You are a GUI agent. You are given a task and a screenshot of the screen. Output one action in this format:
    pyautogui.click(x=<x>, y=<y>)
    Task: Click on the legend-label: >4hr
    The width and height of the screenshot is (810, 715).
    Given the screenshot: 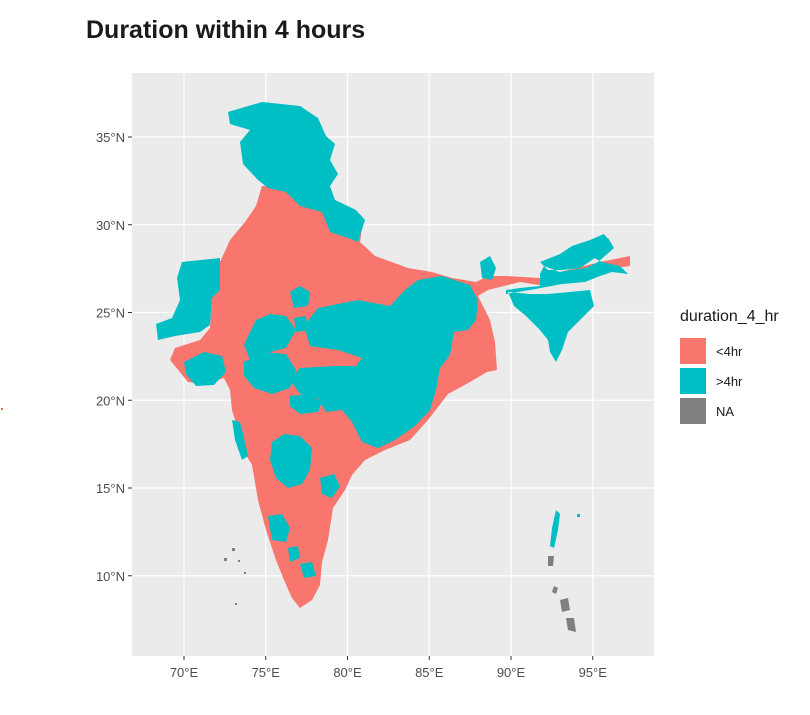 What is the action you would take?
    pyautogui.click(x=729, y=381)
    